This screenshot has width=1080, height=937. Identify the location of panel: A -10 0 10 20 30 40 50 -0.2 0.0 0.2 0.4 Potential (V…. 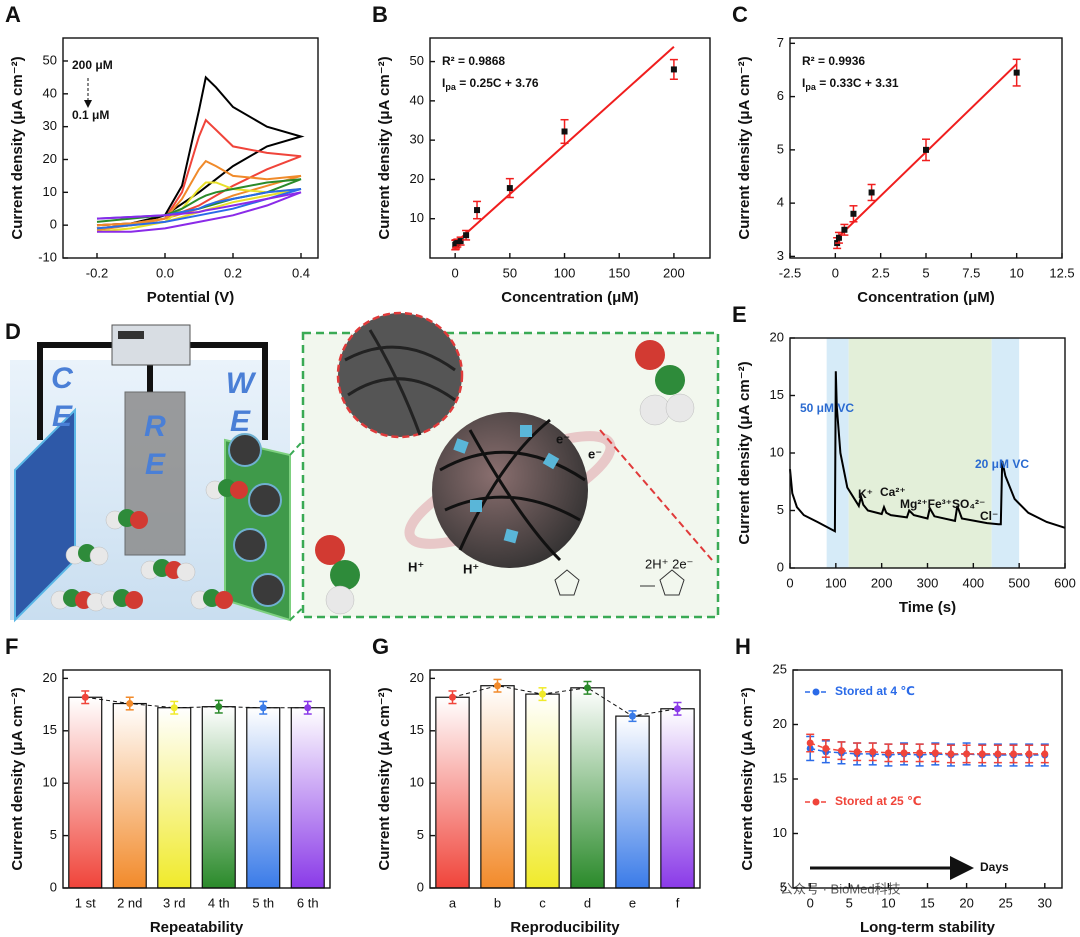
(162, 154).